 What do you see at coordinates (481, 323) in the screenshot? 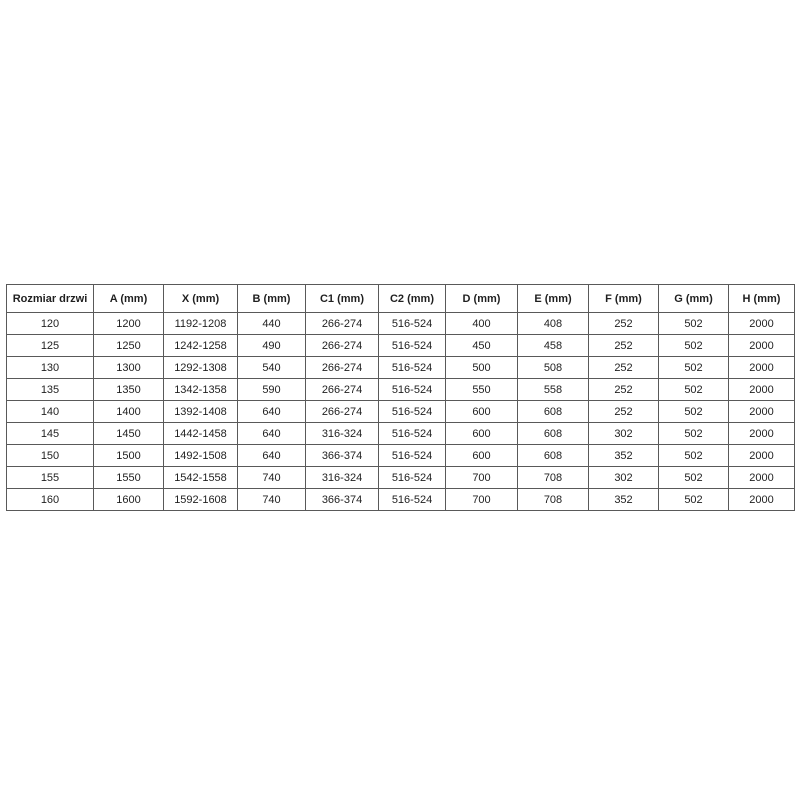
I see `table-cell: 400` at bounding box center [481, 323].